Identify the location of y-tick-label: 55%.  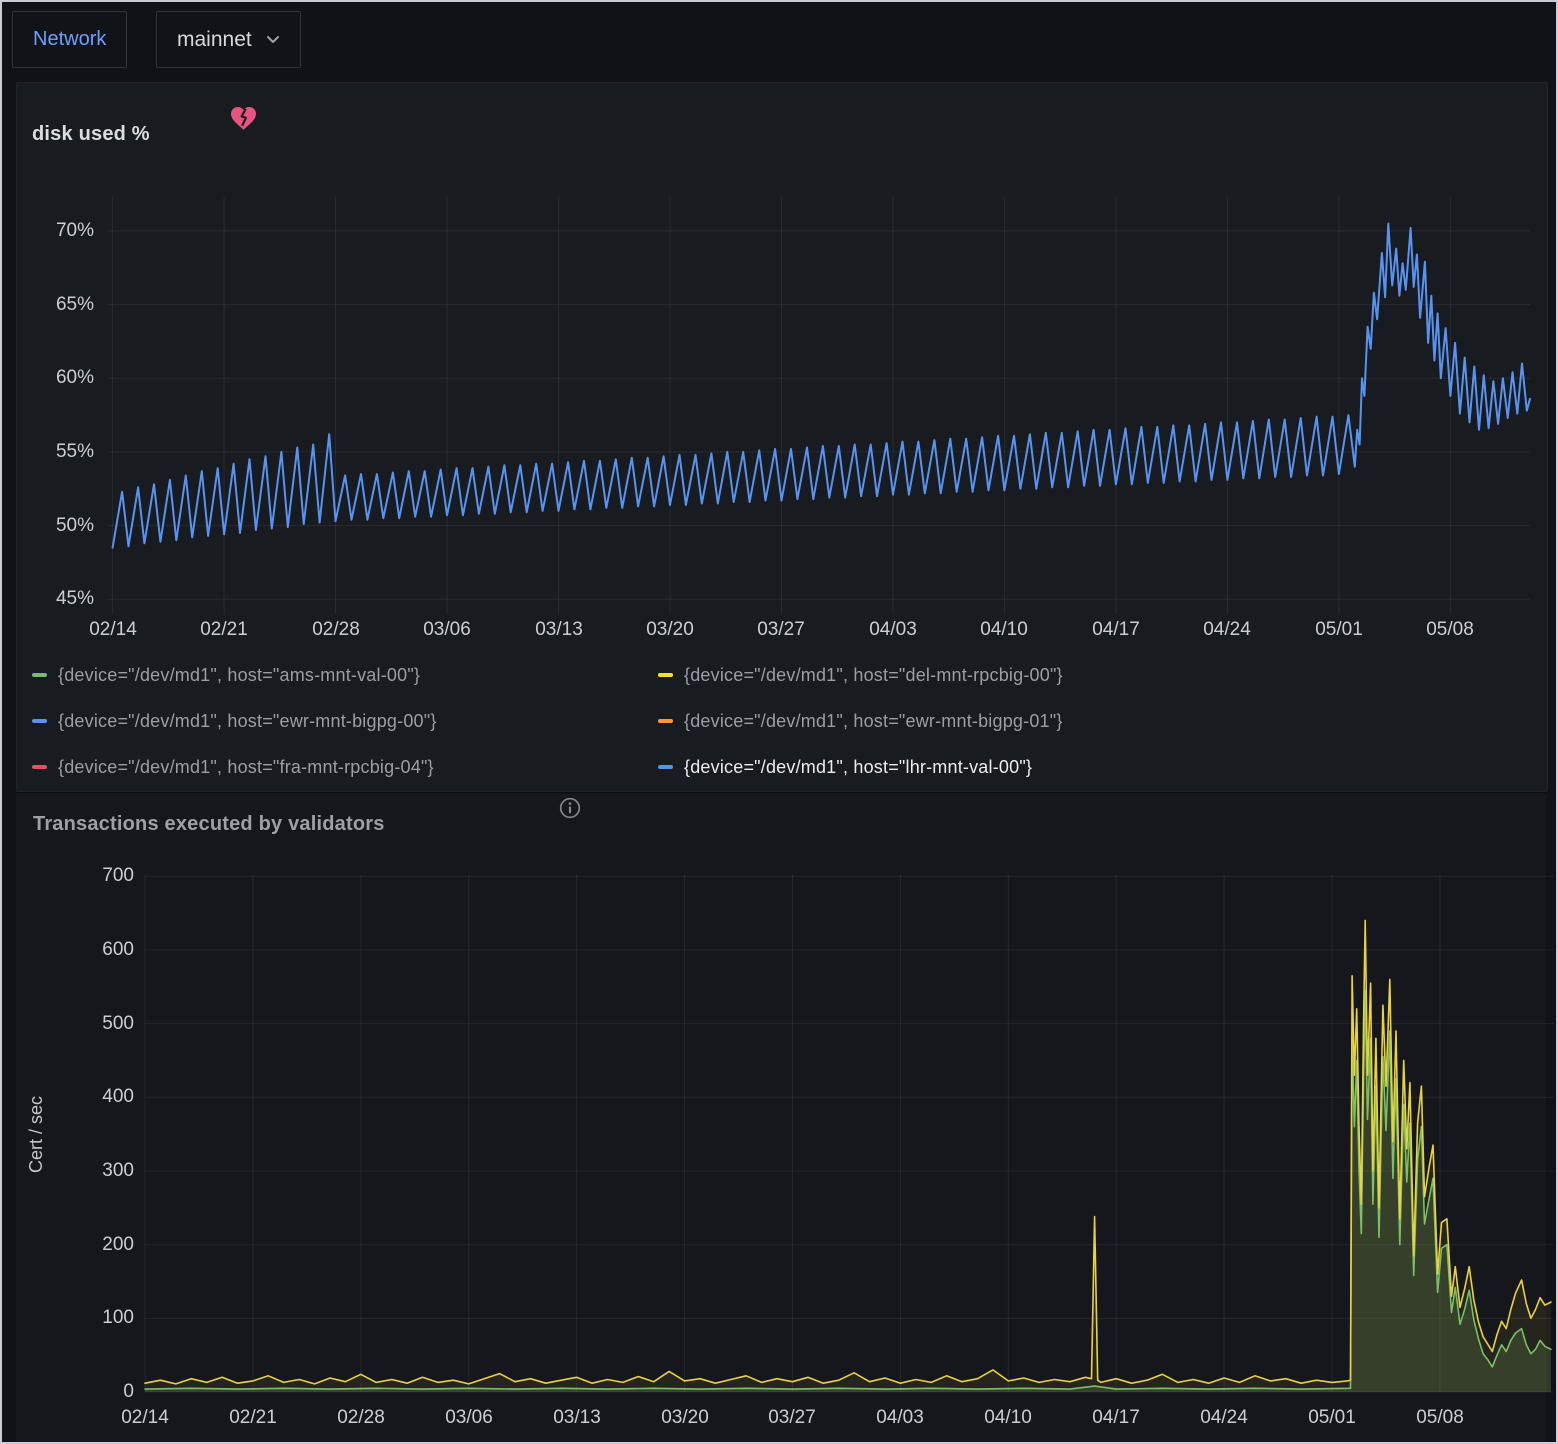
(74, 451).